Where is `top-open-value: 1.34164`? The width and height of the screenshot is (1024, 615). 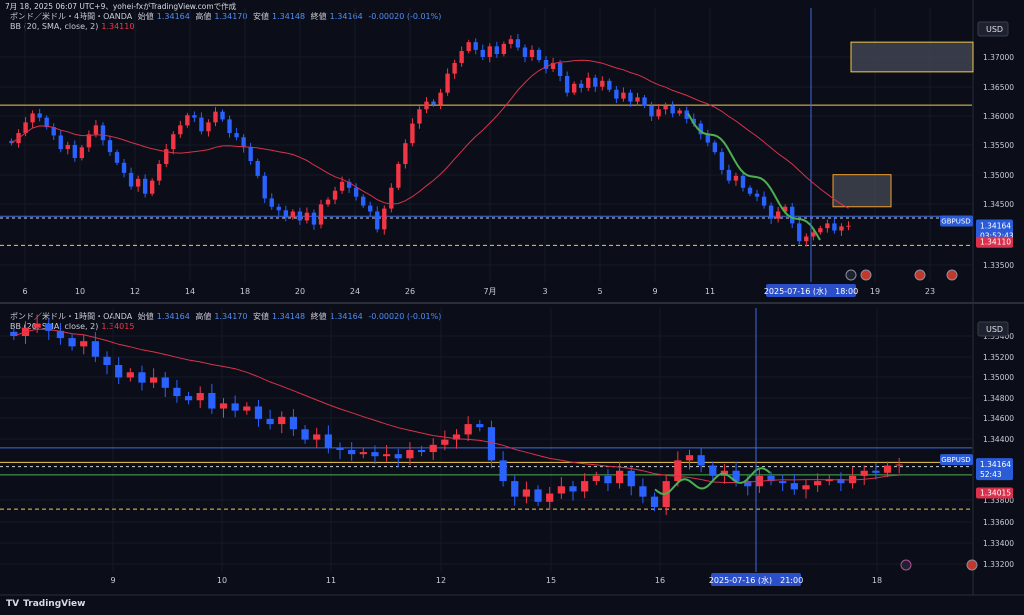 top-open-value: 1.34164 is located at coordinates (173, 16).